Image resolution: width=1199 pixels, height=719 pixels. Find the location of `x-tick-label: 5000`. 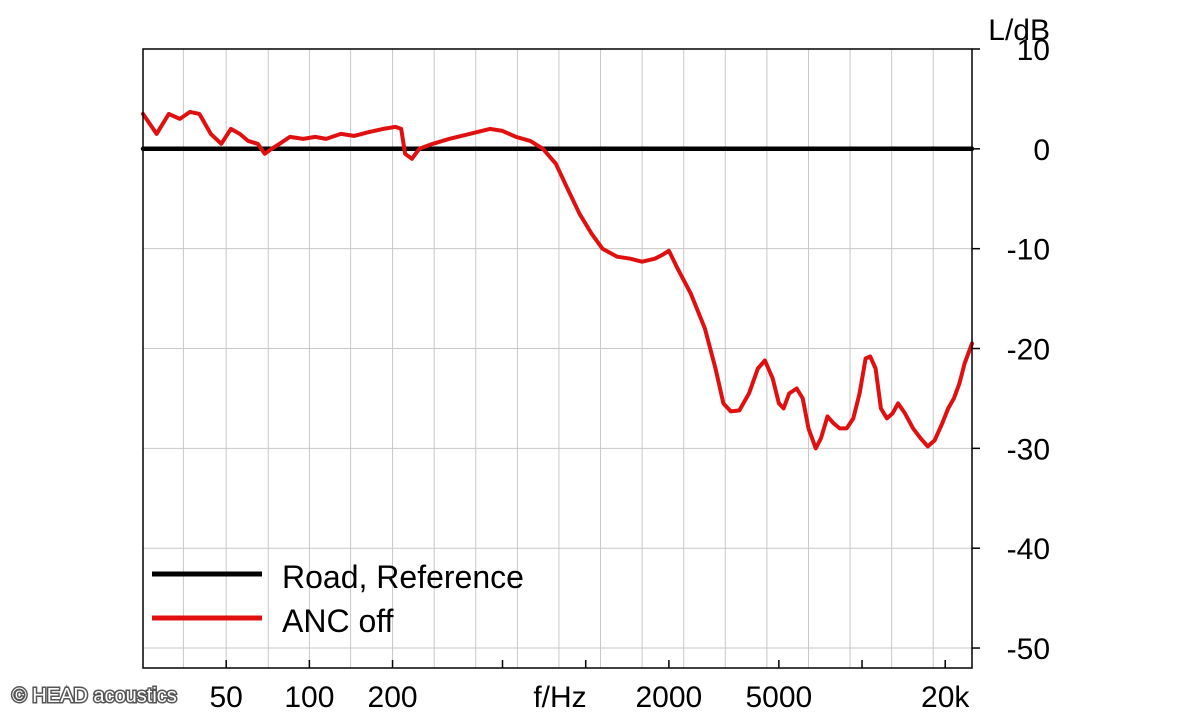

x-tick-label: 5000 is located at coordinates (778, 697).